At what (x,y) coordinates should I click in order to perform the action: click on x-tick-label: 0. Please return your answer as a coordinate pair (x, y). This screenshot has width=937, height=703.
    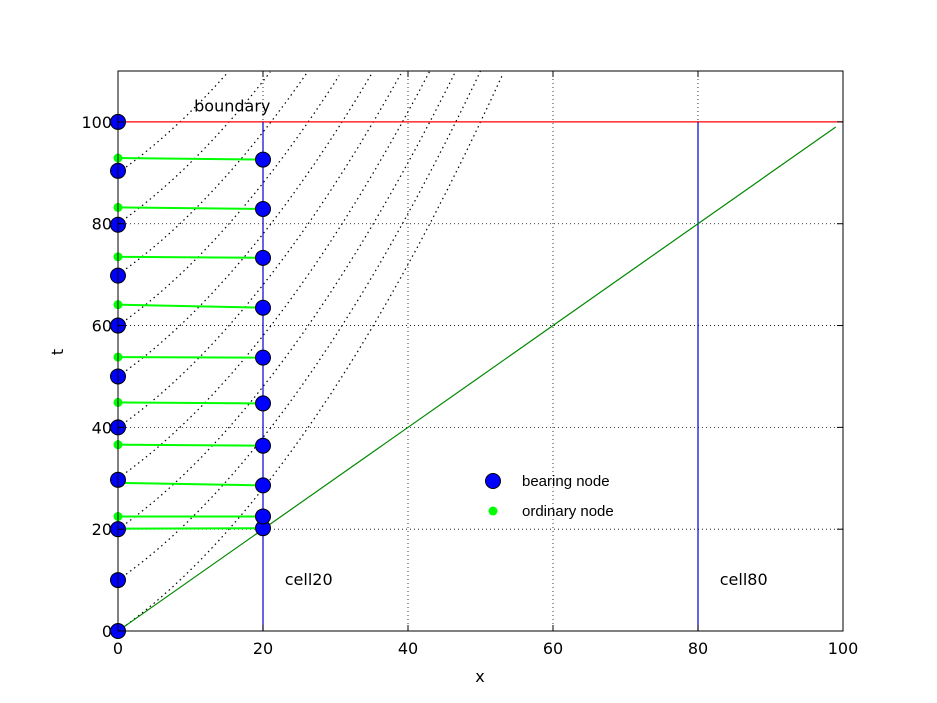
    Looking at the image, I should click on (118, 648).